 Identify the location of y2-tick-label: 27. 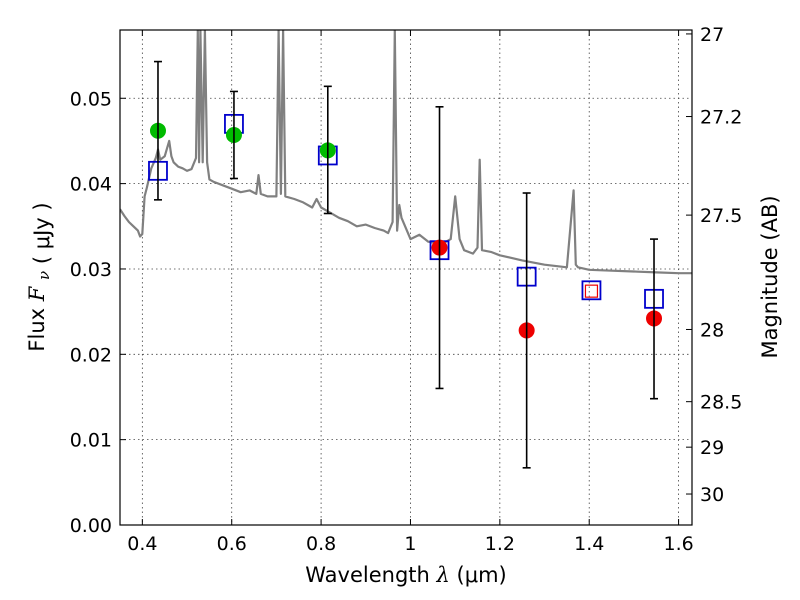
(712, 35).